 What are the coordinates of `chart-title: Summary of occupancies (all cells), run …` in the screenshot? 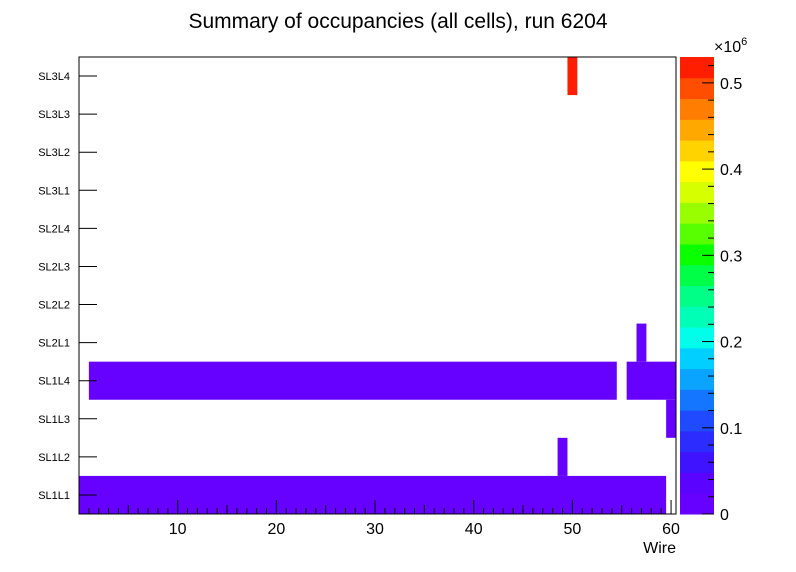 It's located at (397, 21).